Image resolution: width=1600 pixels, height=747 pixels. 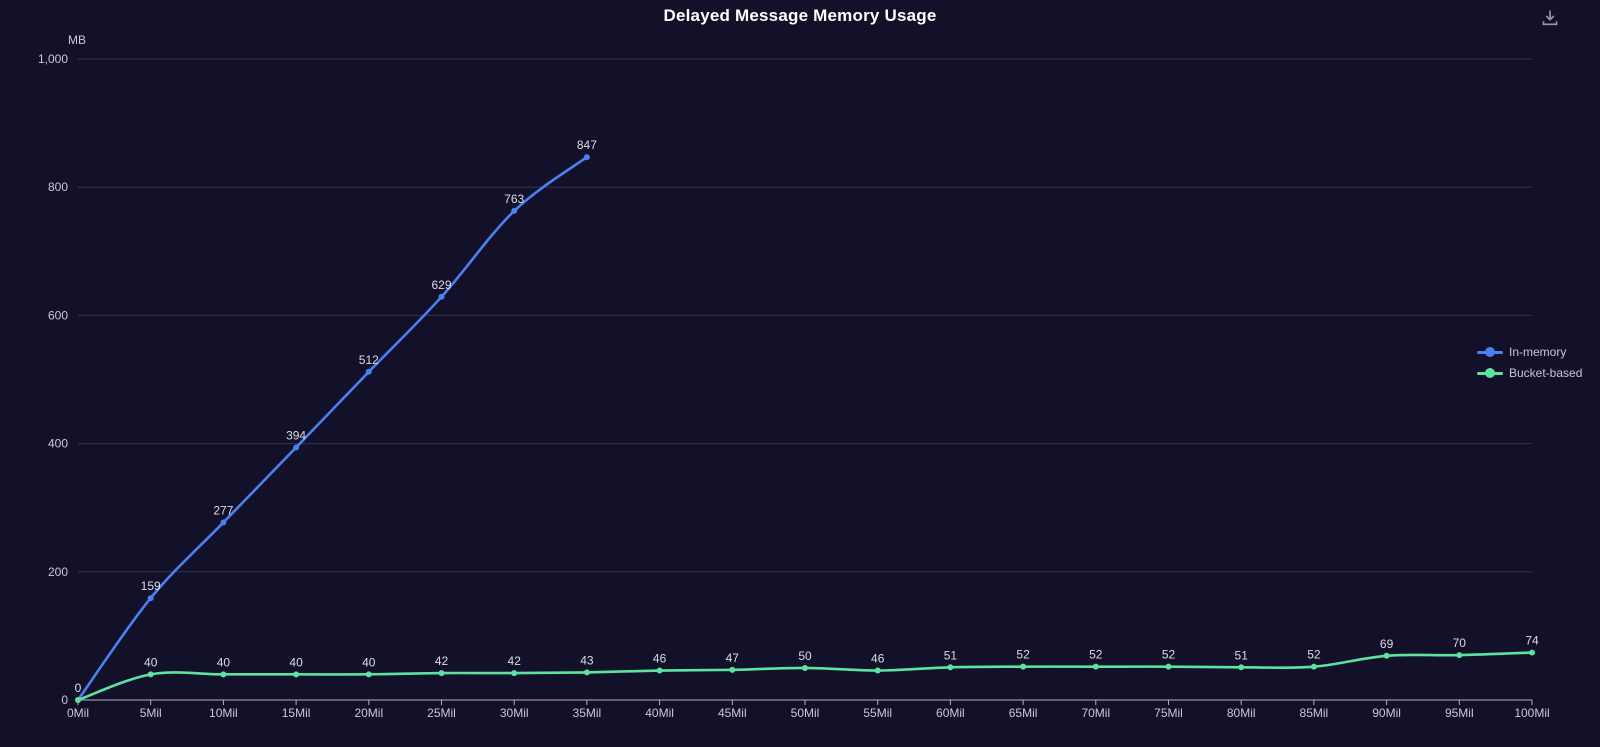 I want to click on svg-text: 40Mil, so click(x=659, y=713).